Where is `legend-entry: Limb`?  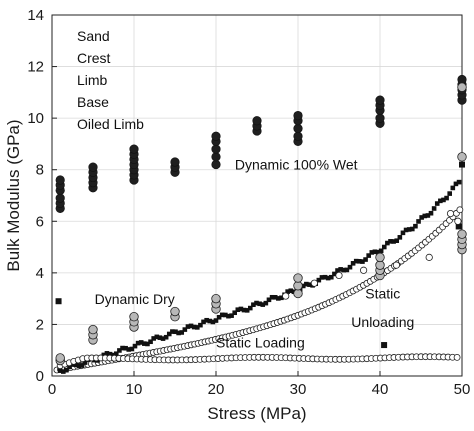 legend-entry: Limb is located at coordinates (92, 80).